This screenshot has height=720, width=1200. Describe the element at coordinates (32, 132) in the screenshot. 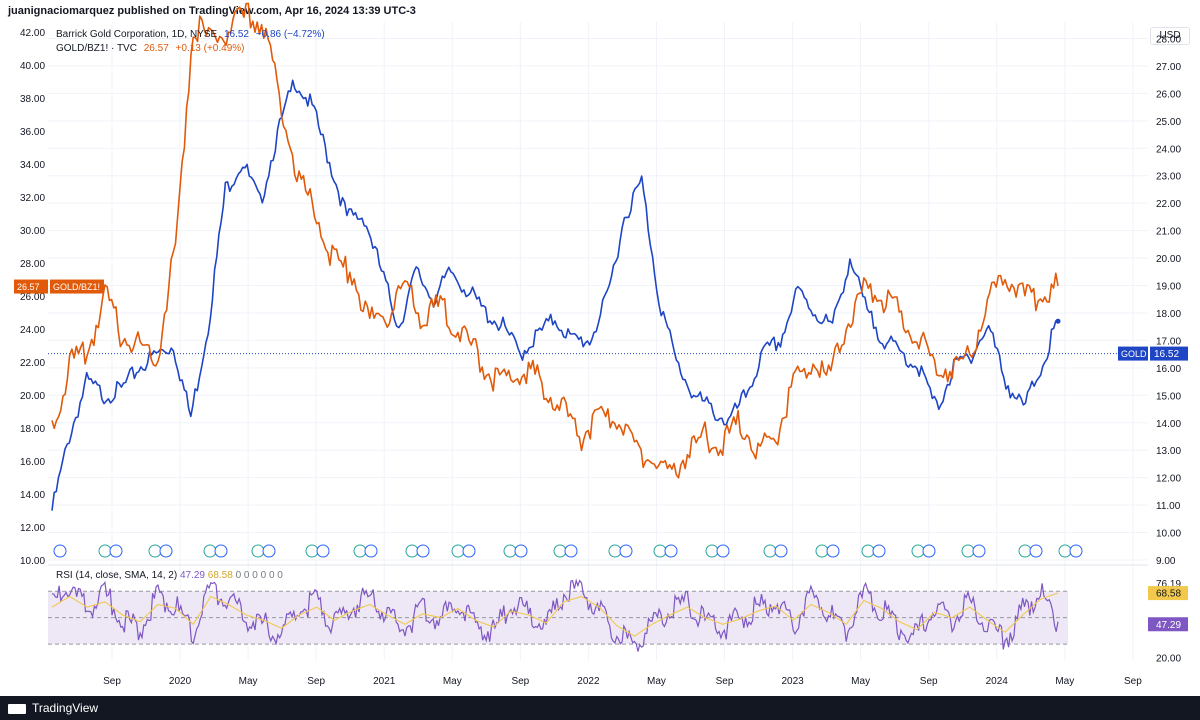

I see `left-tick-label: 36.00` at that location.